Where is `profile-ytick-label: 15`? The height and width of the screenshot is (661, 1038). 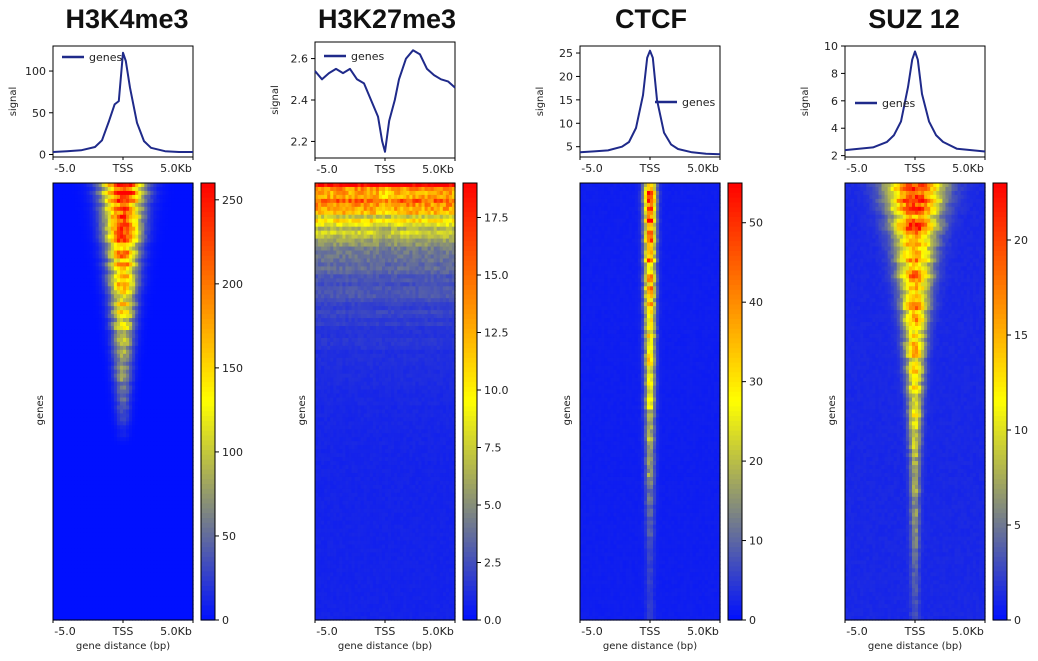
profile-ytick-label: 15 is located at coordinates (566, 100).